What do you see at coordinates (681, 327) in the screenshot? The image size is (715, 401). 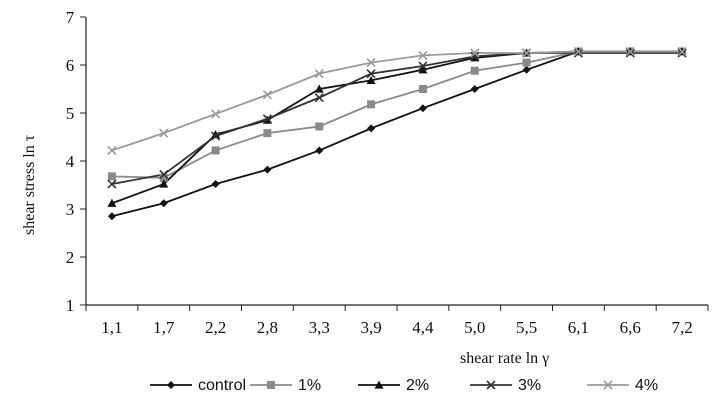 I see `x-tick-label: 7,2` at bounding box center [681, 327].